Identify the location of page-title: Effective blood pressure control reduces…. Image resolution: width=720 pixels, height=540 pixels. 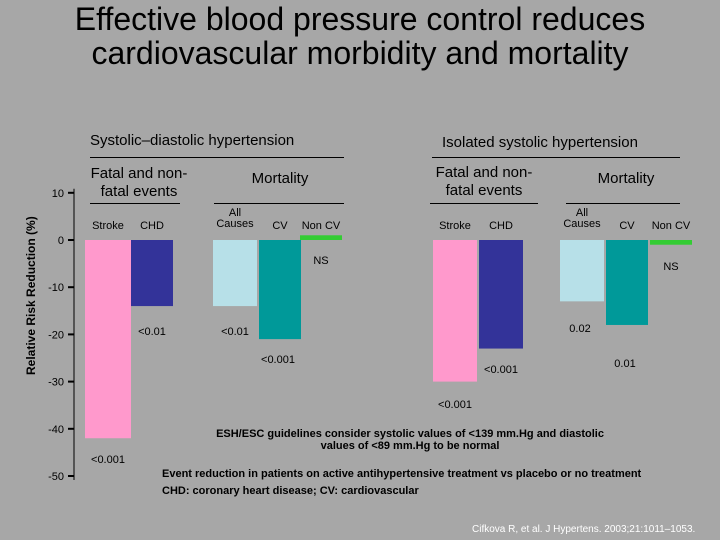
(360, 36).